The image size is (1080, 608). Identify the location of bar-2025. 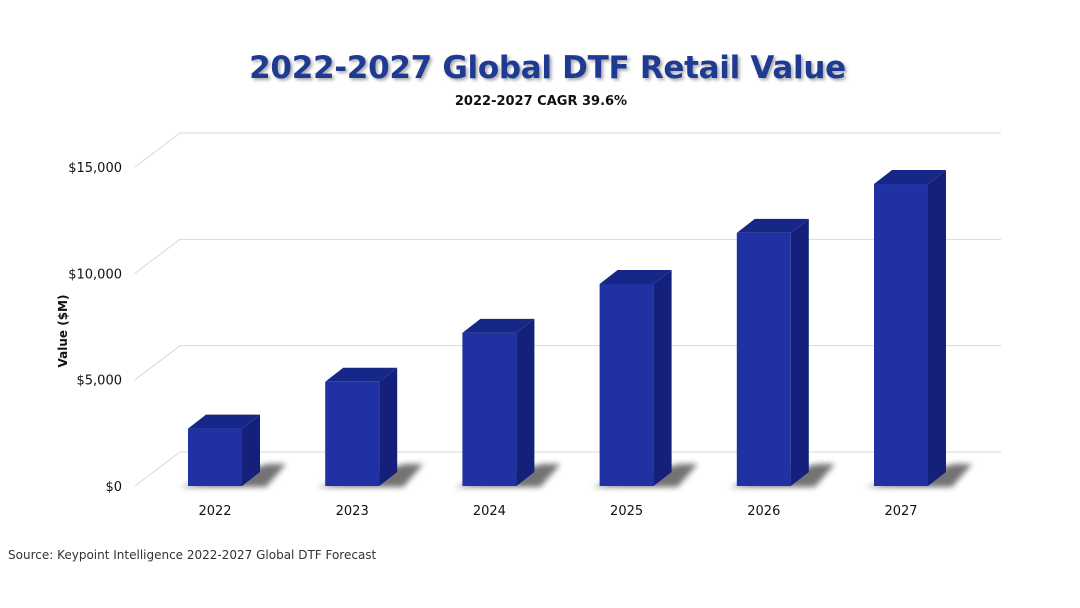
(635, 377).